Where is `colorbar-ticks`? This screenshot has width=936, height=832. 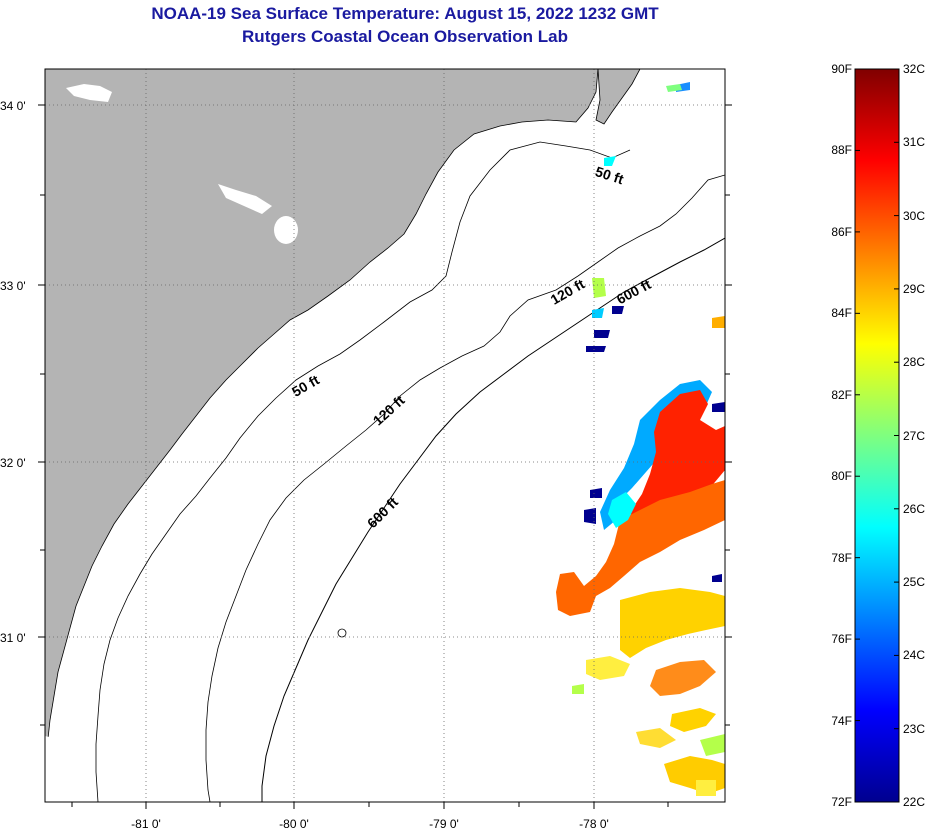
colorbar-ticks is located at coordinates (877, 435).